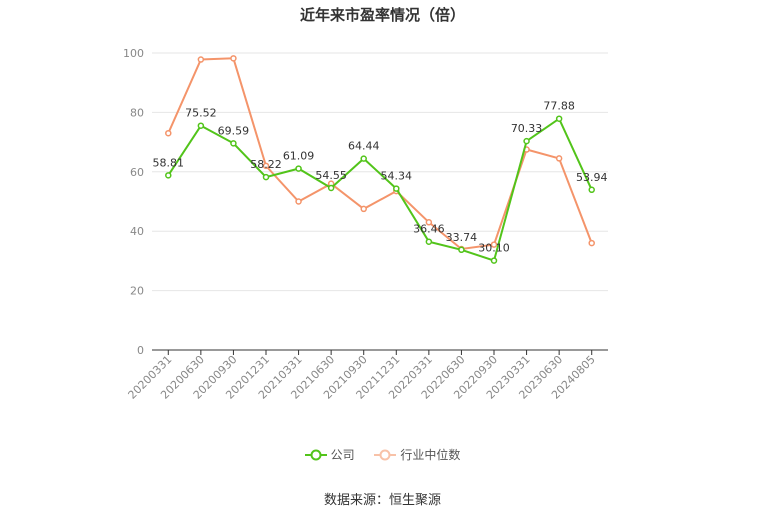  I want to click on data-label: 58.81, so click(169, 162).